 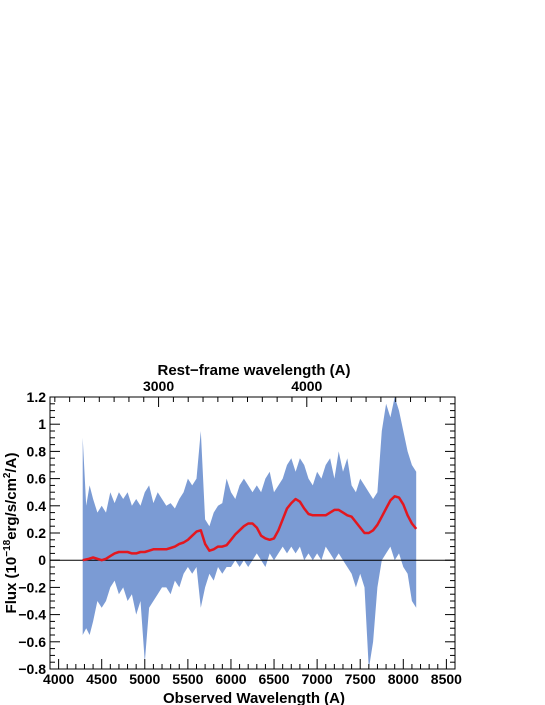 What do you see at coordinates (187, 679) in the screenshot?
I see `x-tick-label: 5500` at bounding box center [187, 679].